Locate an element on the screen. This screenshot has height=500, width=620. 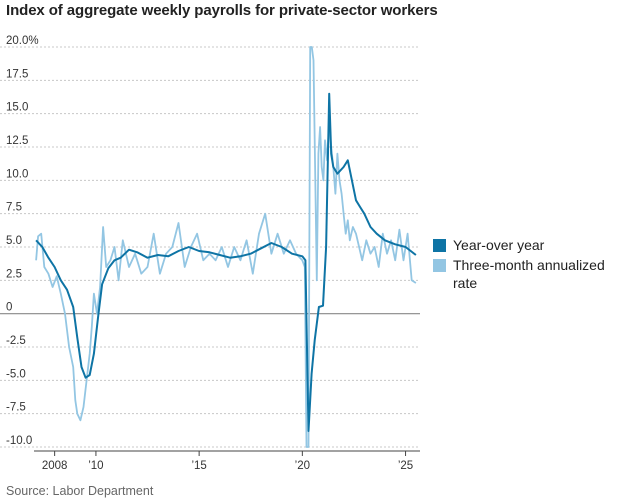
legend-label-three-month: Three-month annualized rate is located at coordinates (529, 274).